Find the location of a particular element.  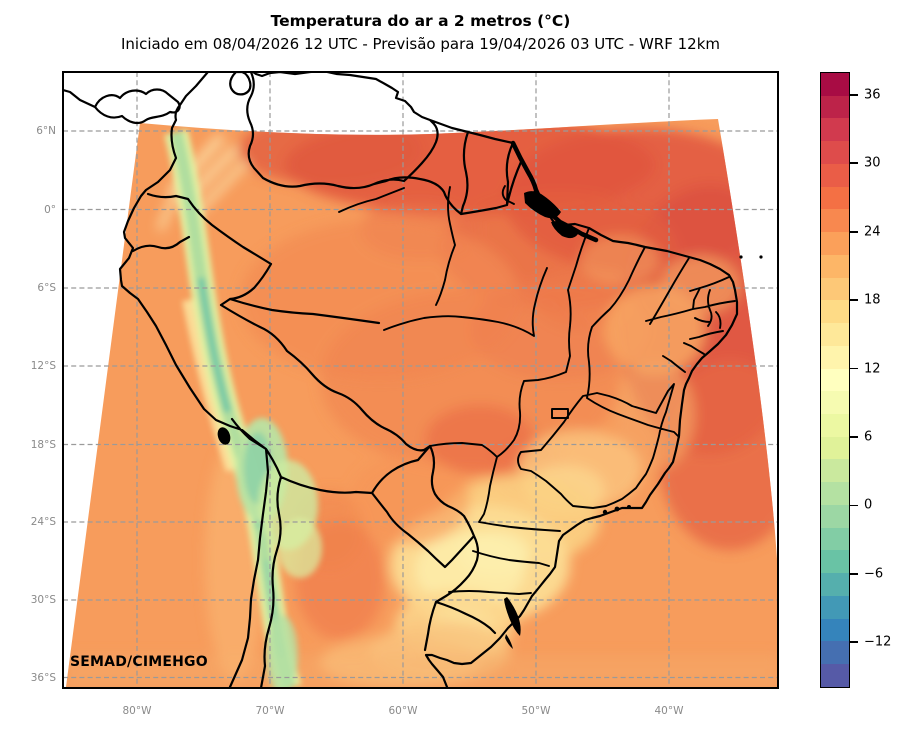

amazon-delta-coast is located at coordinates (554, 191).